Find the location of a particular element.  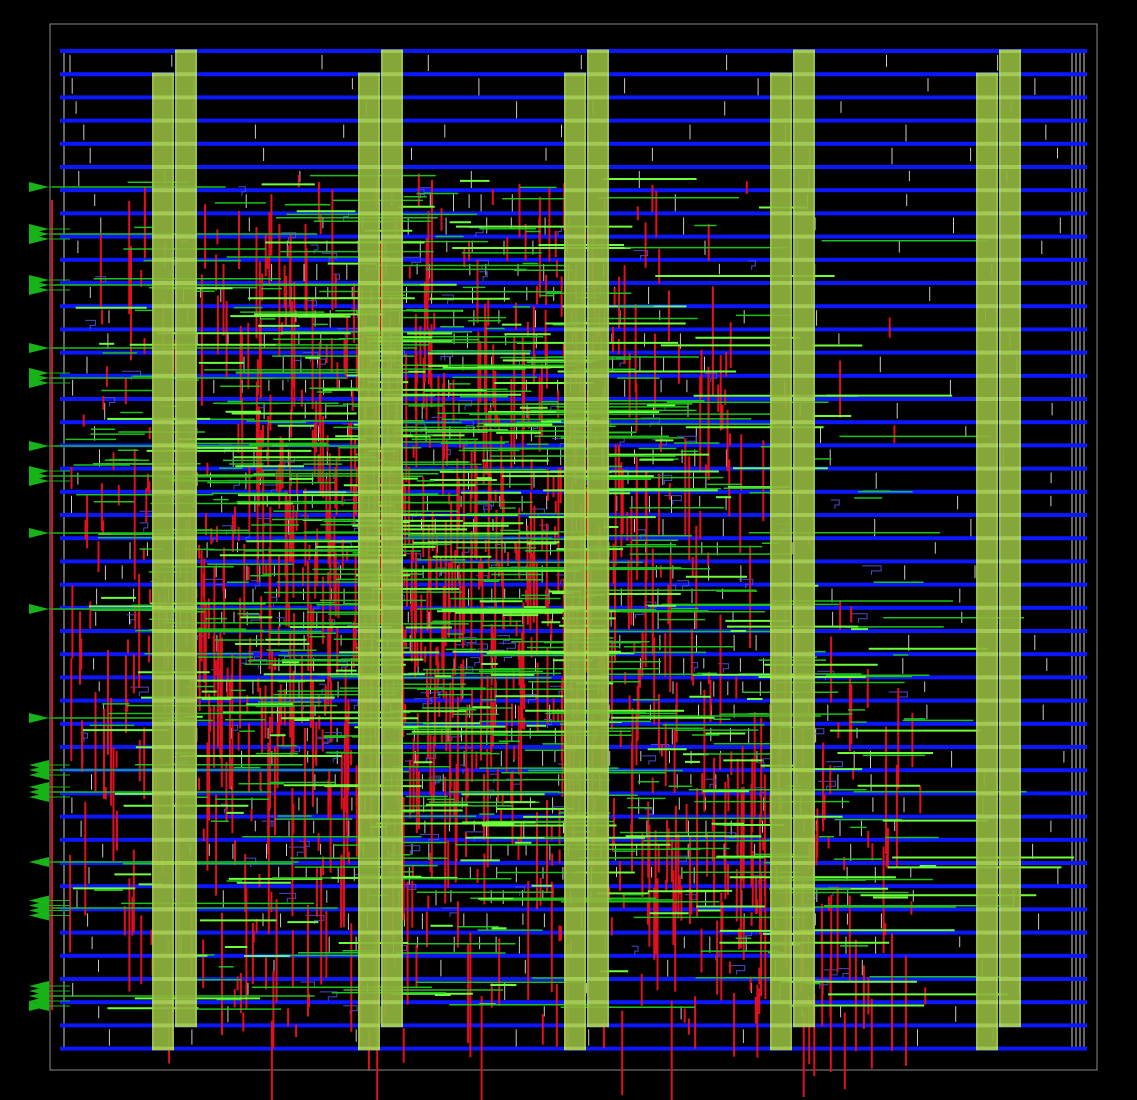

power-rail is located at coordinates (573, 51).